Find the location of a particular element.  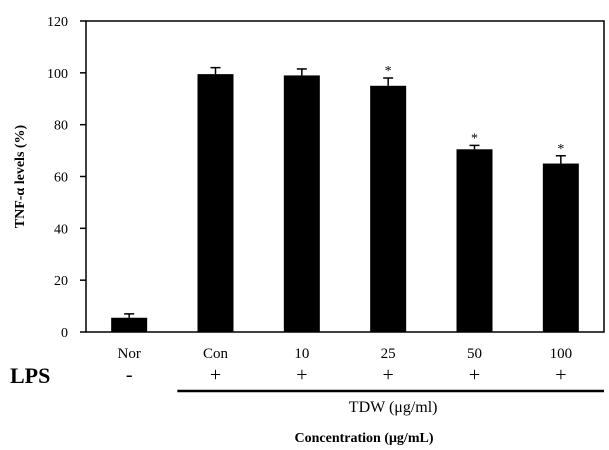

y-tick-label: 80 is located at coordinates (61, 126).